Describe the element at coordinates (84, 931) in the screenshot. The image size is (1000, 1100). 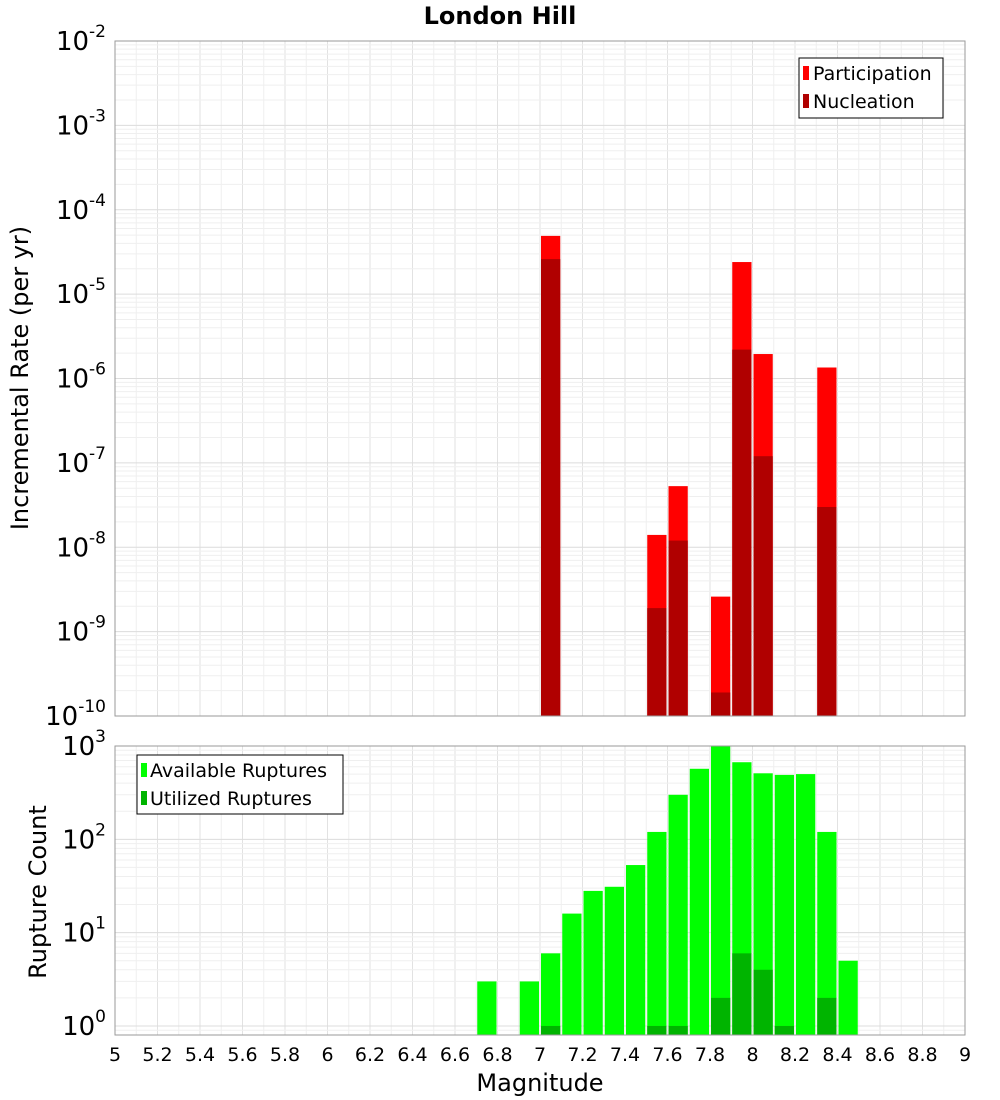
I see `bottom-y-tick-label: 10¹` at that location.